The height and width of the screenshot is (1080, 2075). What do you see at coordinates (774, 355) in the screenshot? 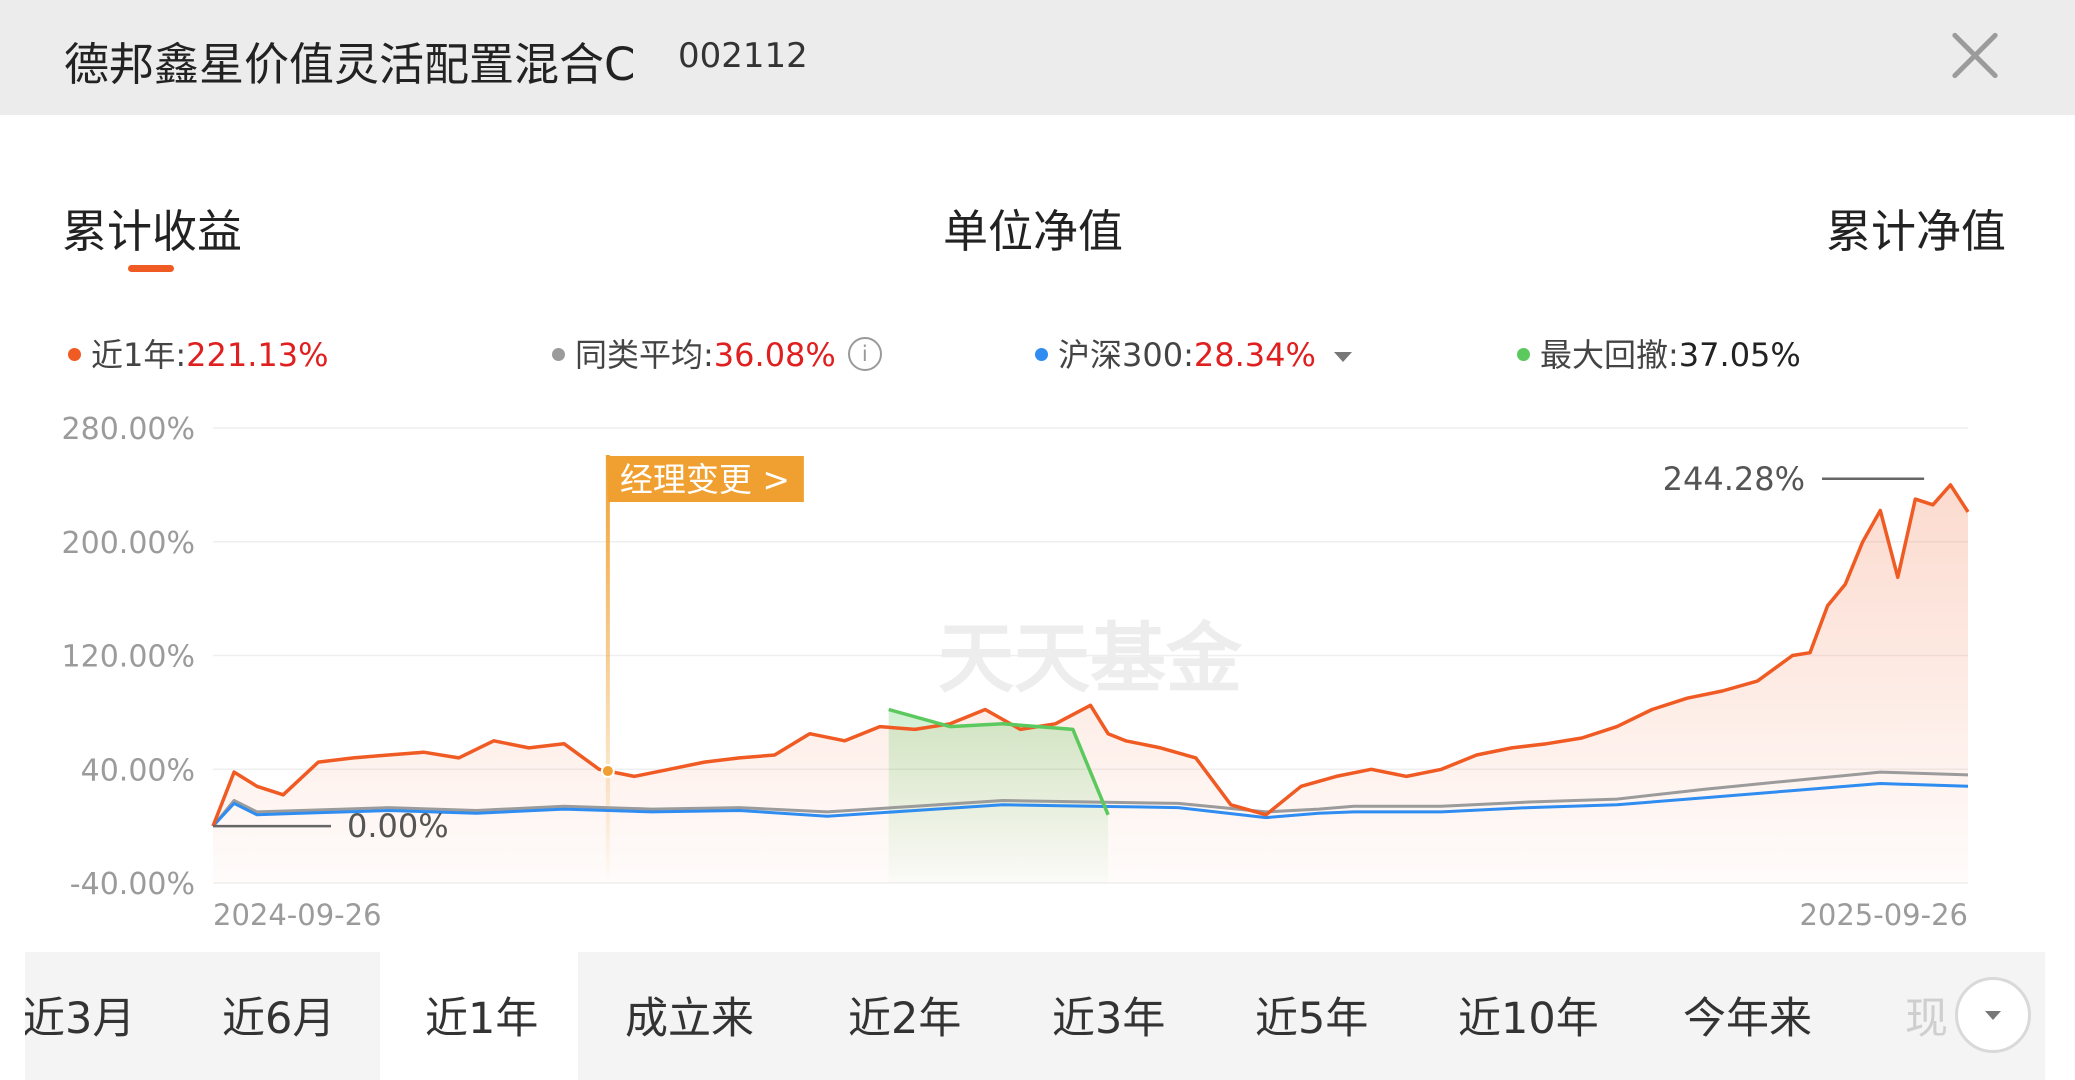
I see `legend-value-peer: 36.08%` at bounding box center [774, 355].